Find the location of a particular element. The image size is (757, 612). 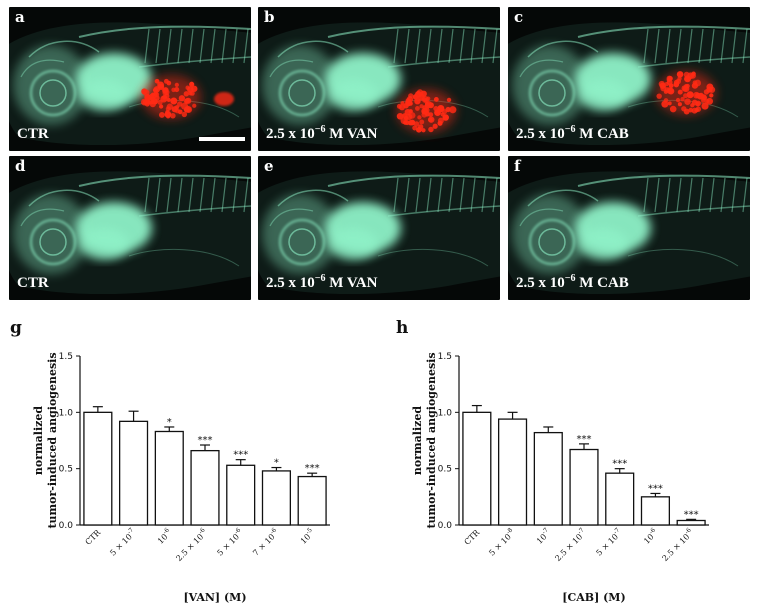

panel-letter-d: d is located at coordinates (20, 166).